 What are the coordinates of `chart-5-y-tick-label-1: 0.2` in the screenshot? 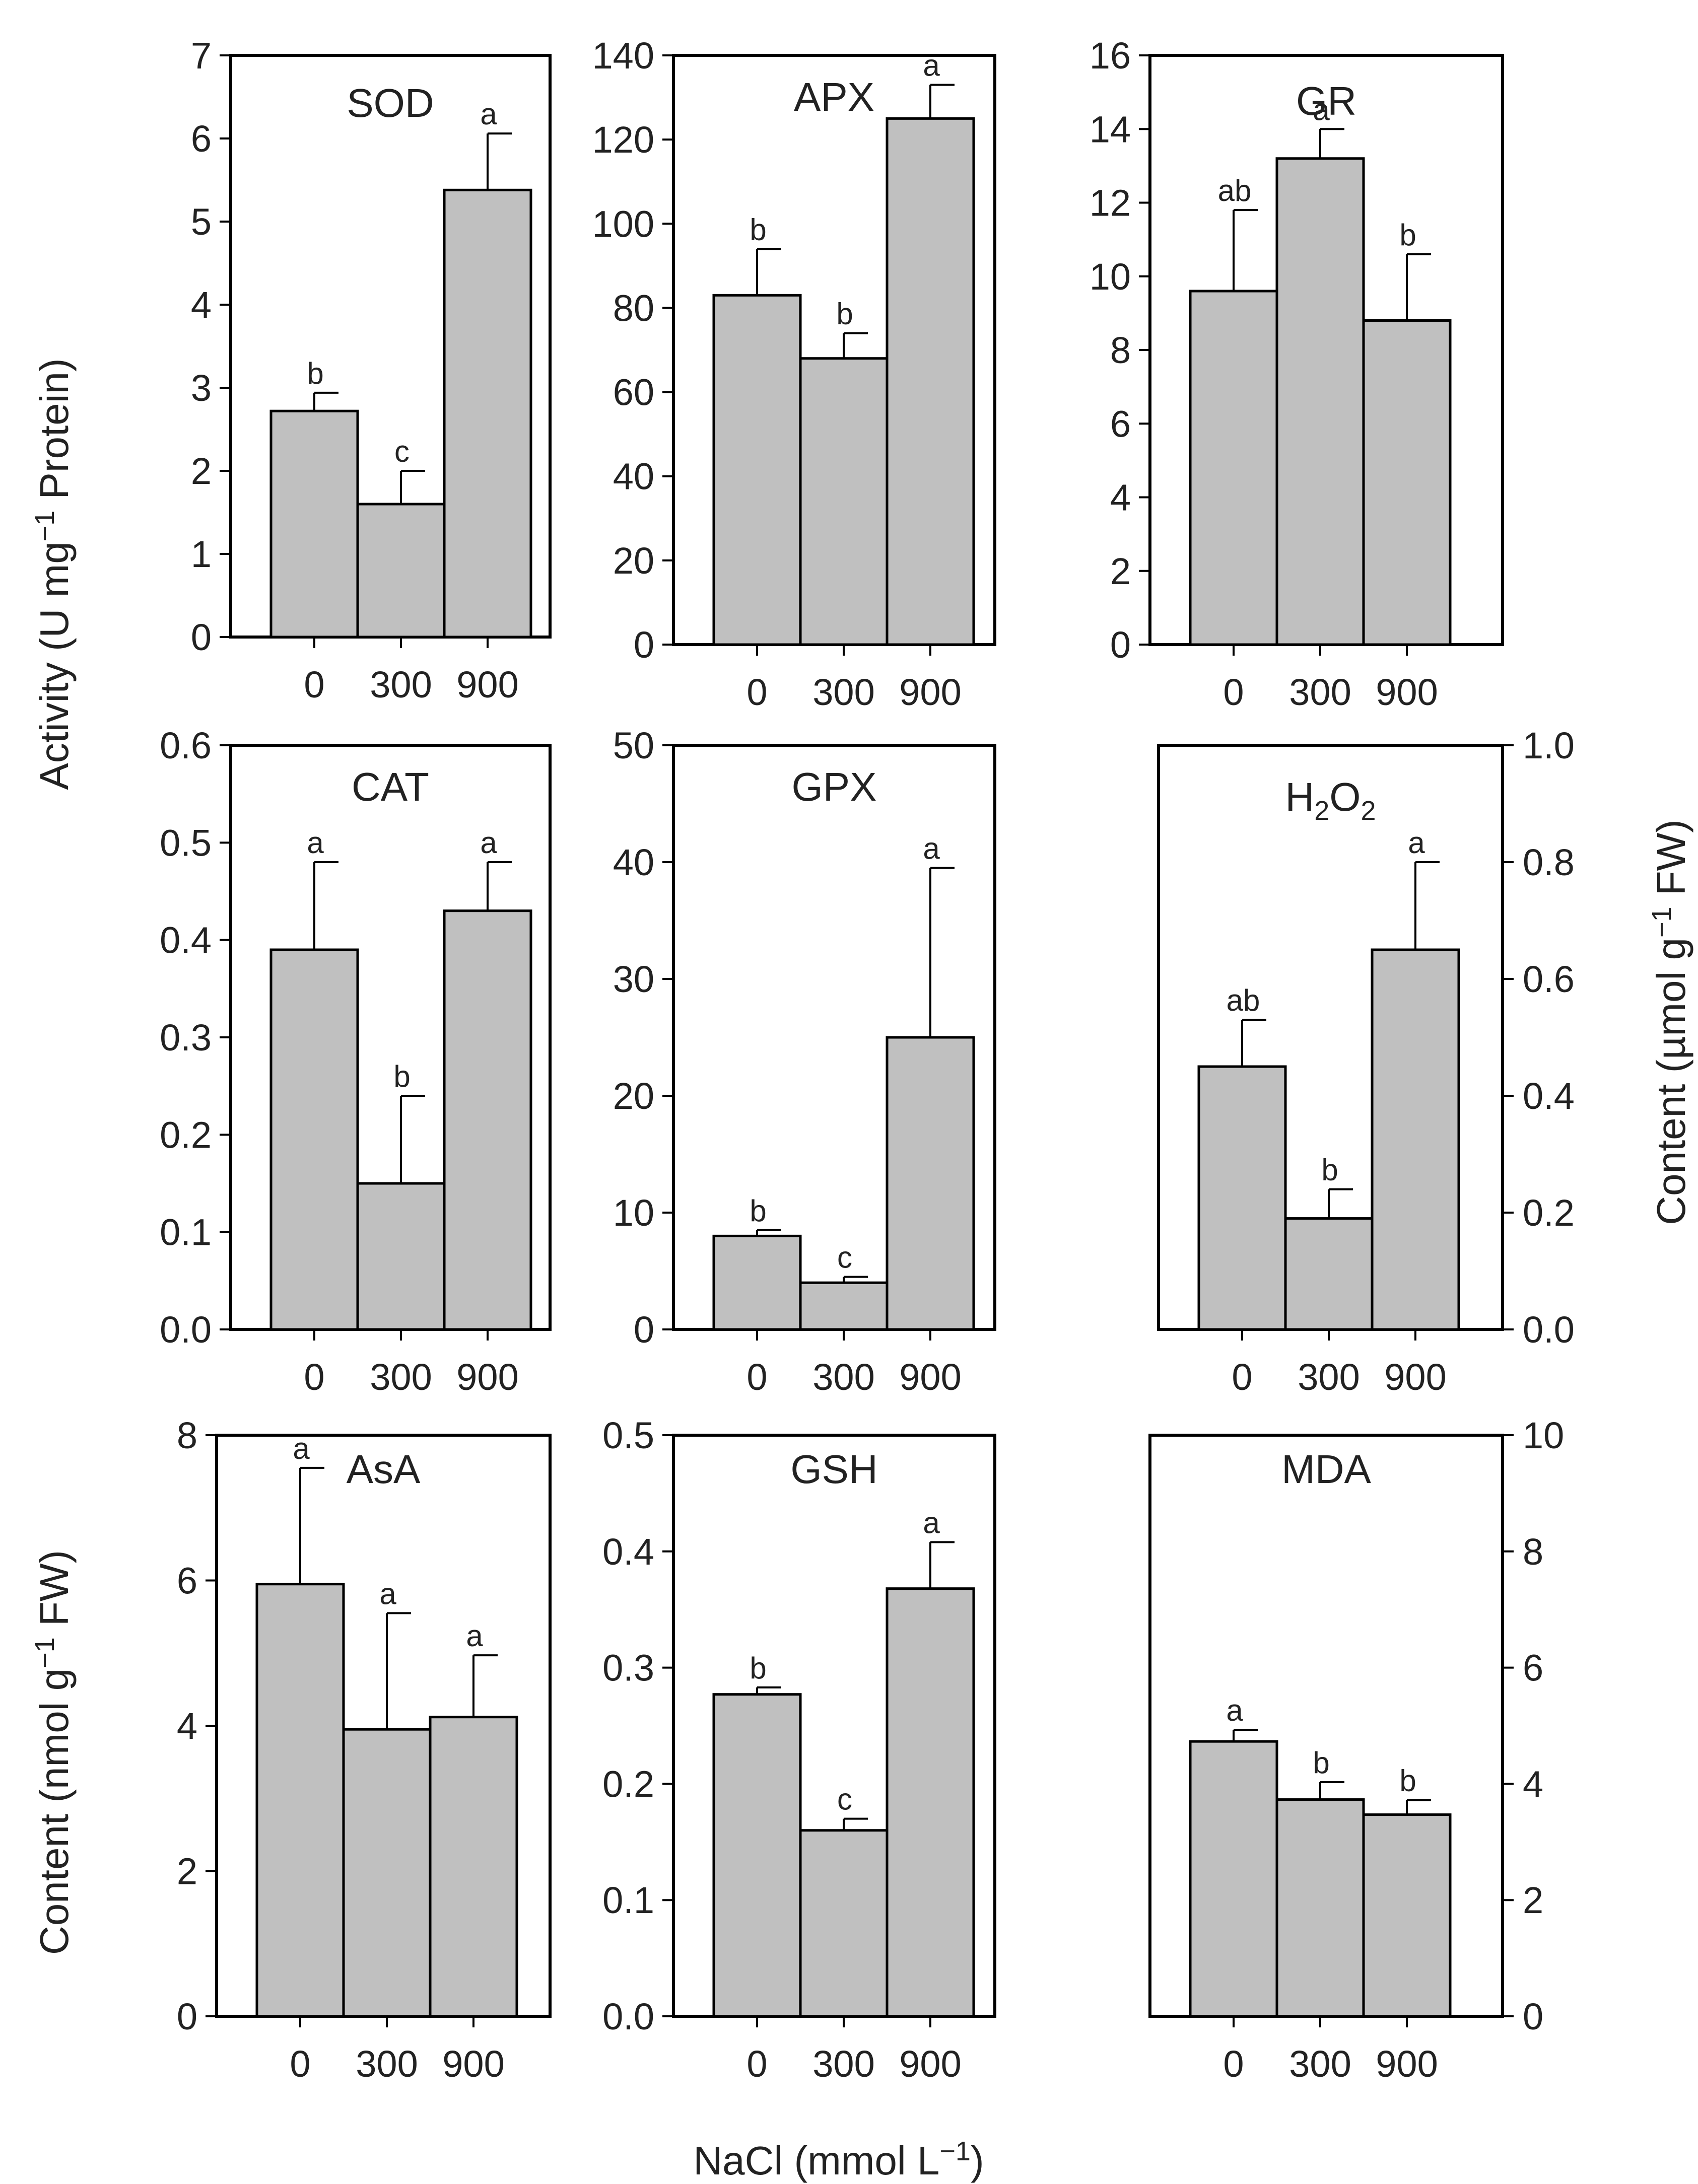 It's located at (1549, 1213).